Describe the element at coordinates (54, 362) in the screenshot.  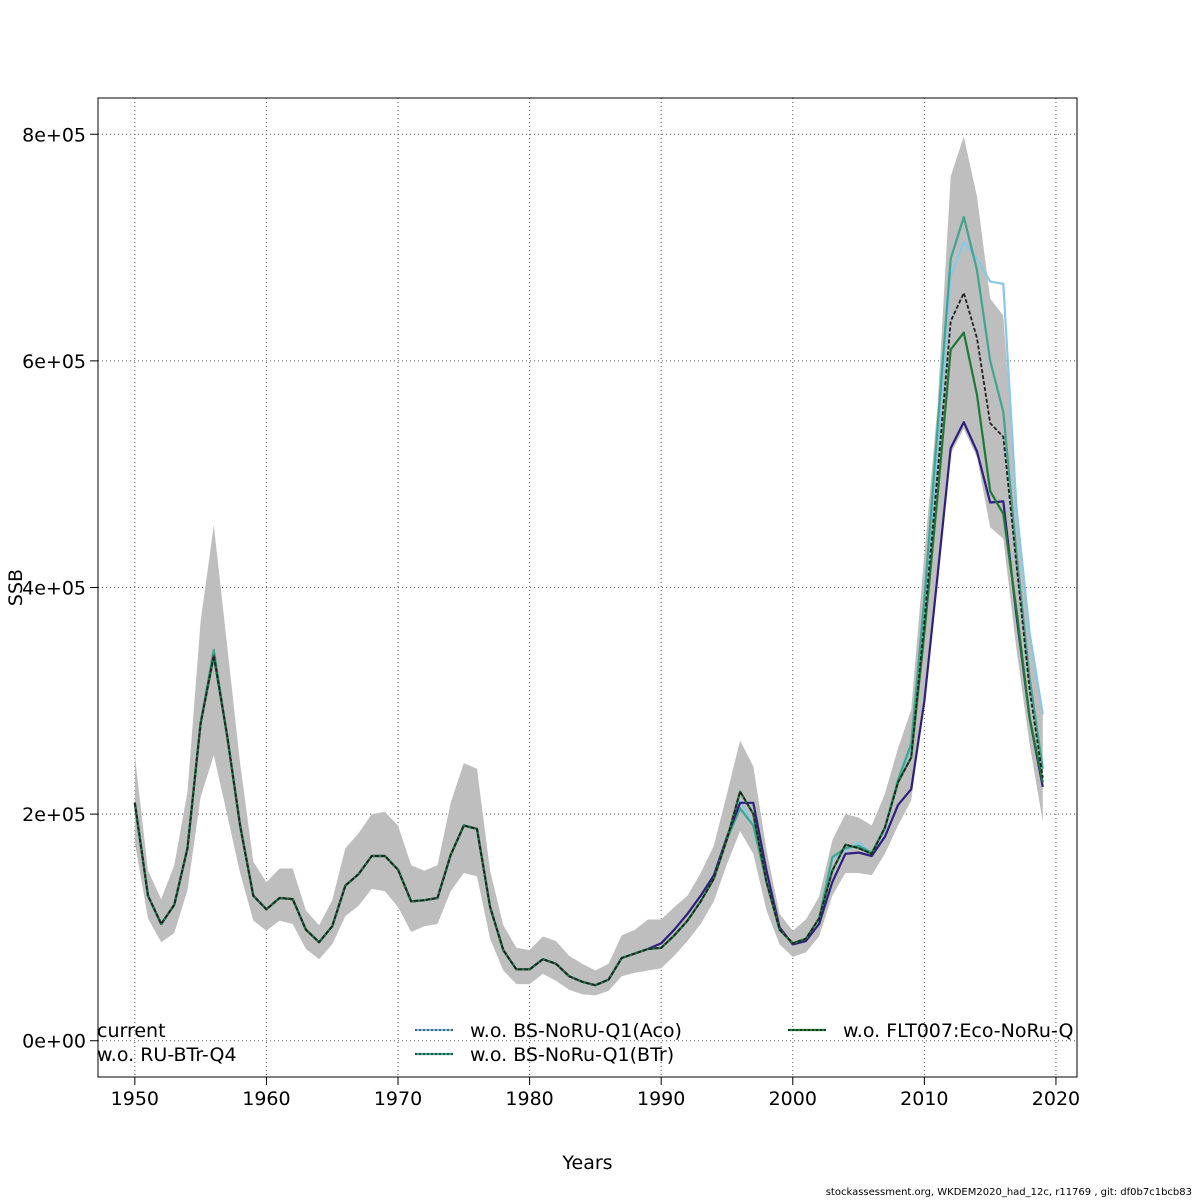
I see `y-tick-label: 6e+05` at that location.